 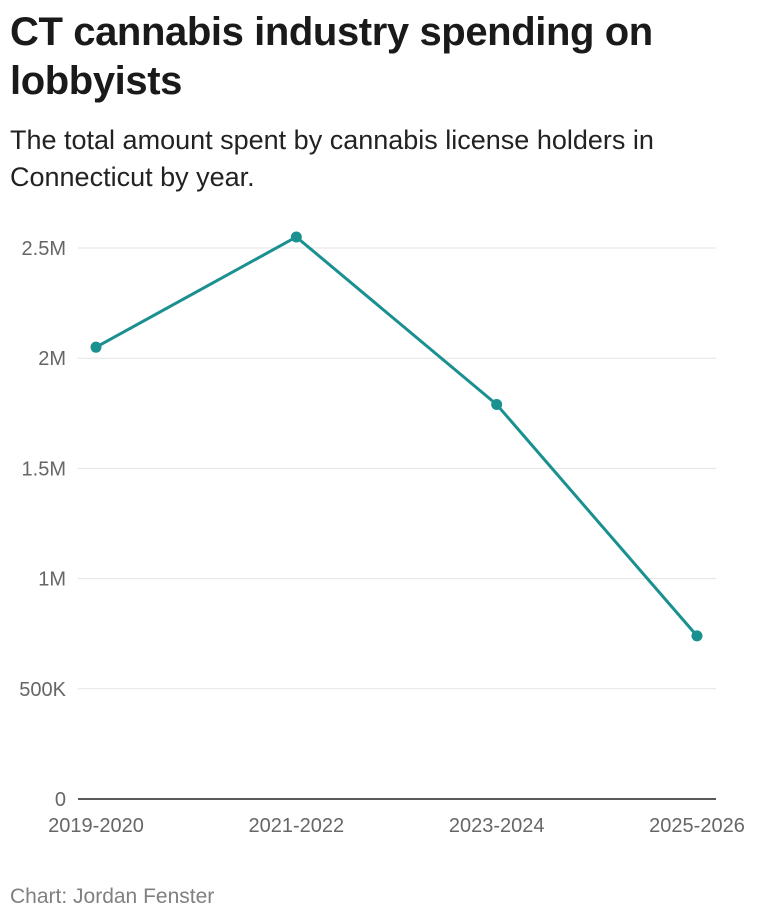 I want to click on y-tick-label: 1M, so click(x=52, y=580).